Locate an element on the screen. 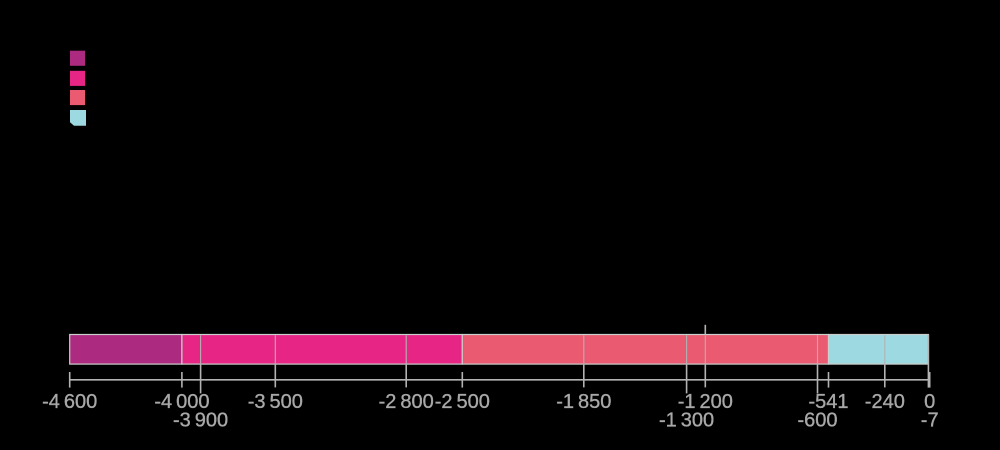 Image resolution: width=1000 pixels, height=450 pixels. svg-text: -1 200 is located at coordinates (705, 402).